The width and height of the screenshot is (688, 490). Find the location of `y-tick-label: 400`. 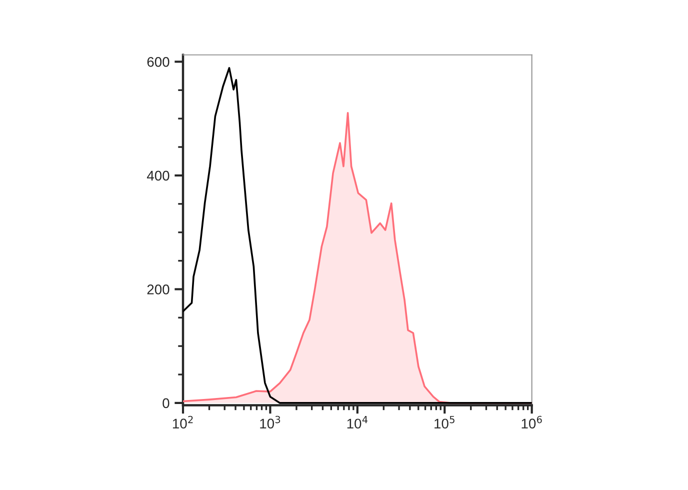

y-tick-label: 400 is located at coordinates (158, 175).